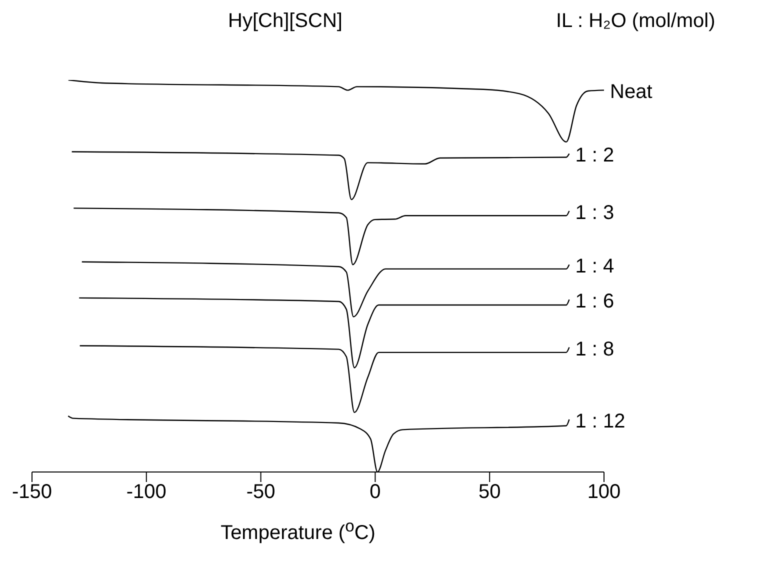  Describe the element at coordinates (146, 492) in the screenshot. I see `x-tick-label: -100` at that location.